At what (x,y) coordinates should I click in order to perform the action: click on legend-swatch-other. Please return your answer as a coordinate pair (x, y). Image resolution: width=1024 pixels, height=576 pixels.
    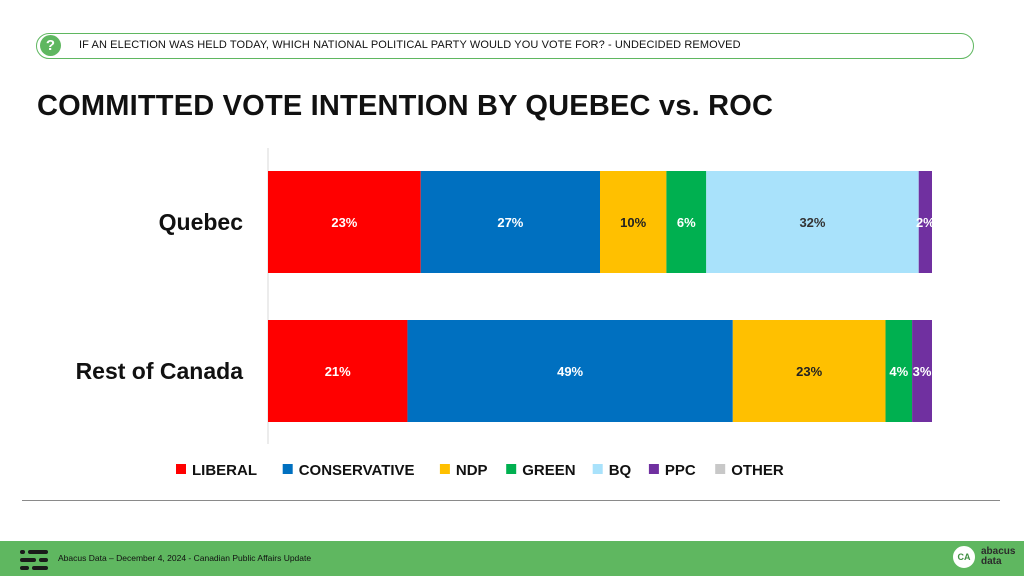
    Looking at the image, I should click on (720, 469).